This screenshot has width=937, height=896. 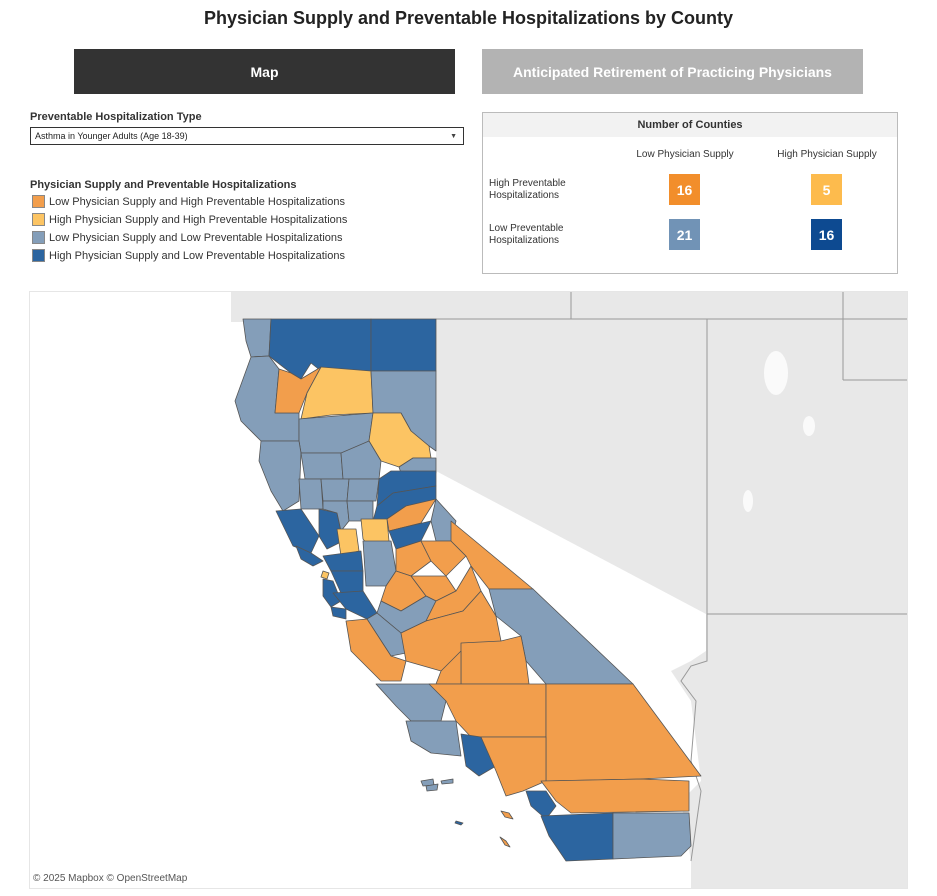 What do you see at coordinates (432, 787) in the screenshot?
I see `island-santa-rosa` at bounding box center [432, 787].